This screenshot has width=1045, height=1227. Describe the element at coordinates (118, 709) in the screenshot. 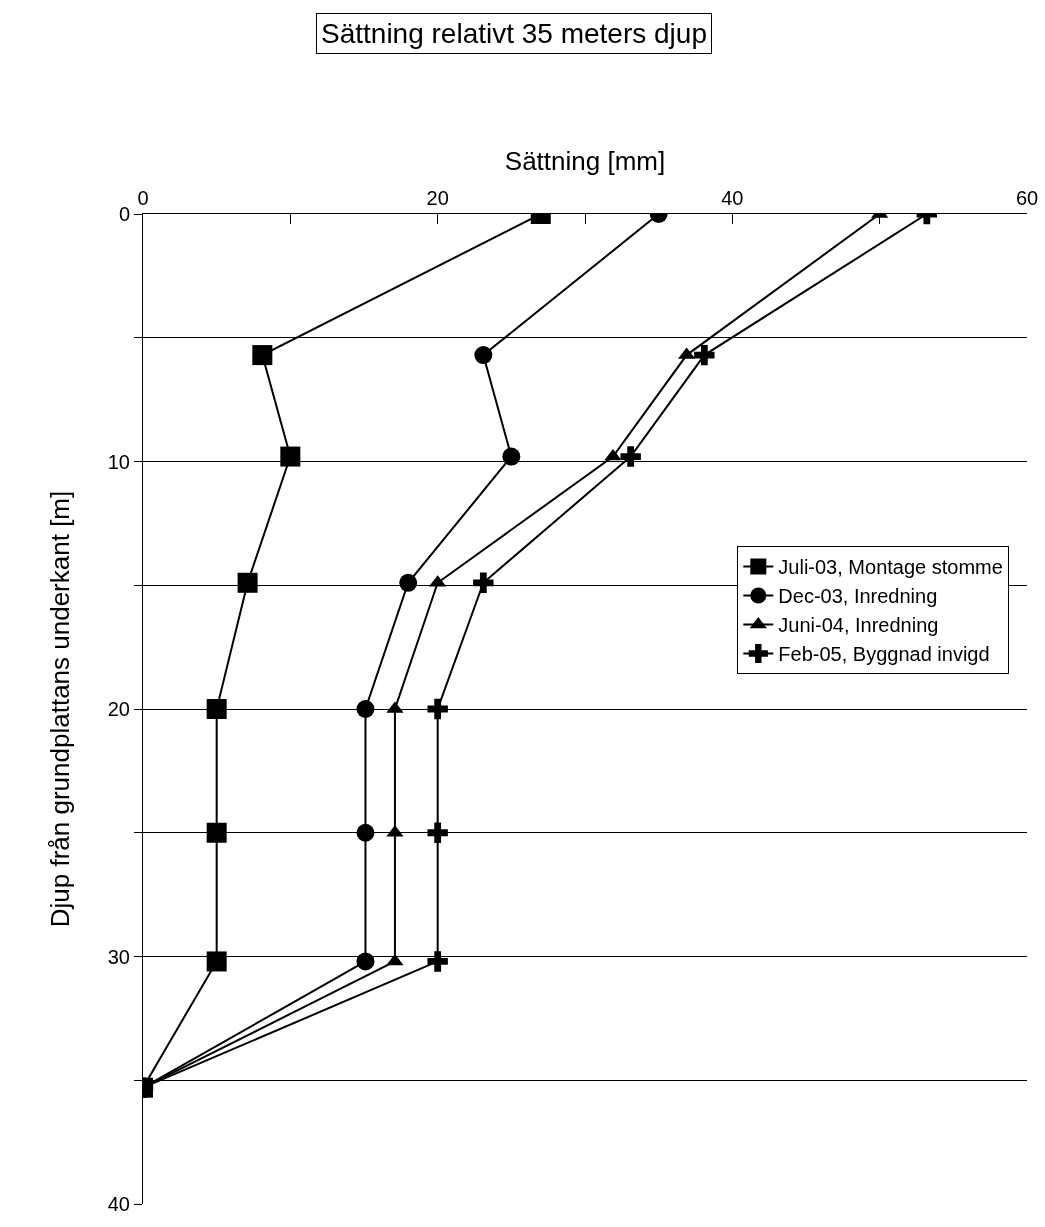

I see `y-tick-label: 20` at that location.